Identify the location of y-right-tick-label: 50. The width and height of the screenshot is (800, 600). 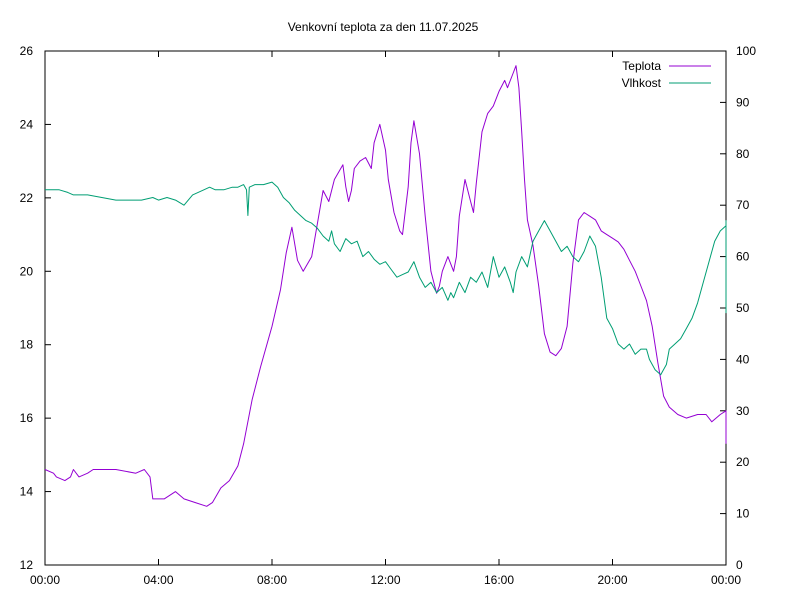
(743, 308).